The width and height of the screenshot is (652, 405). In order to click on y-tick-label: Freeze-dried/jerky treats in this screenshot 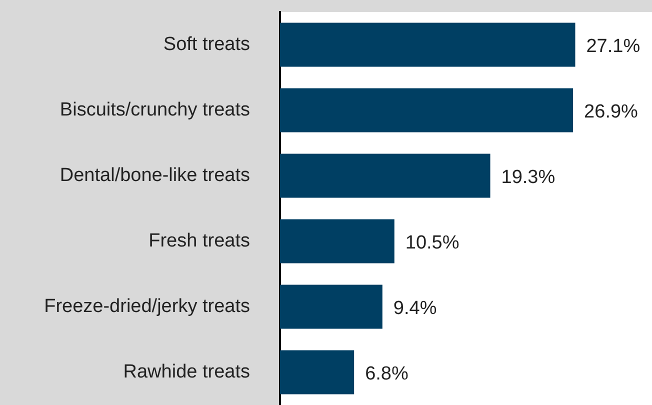, I will do `click(147, 306)`.